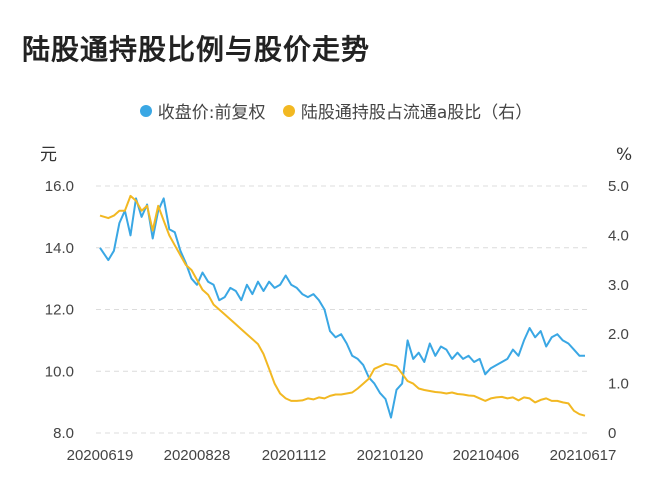  Describe the element at coordinates (486, 455) in the screenshot. I see `x-tick-label: 20210406` at that location.